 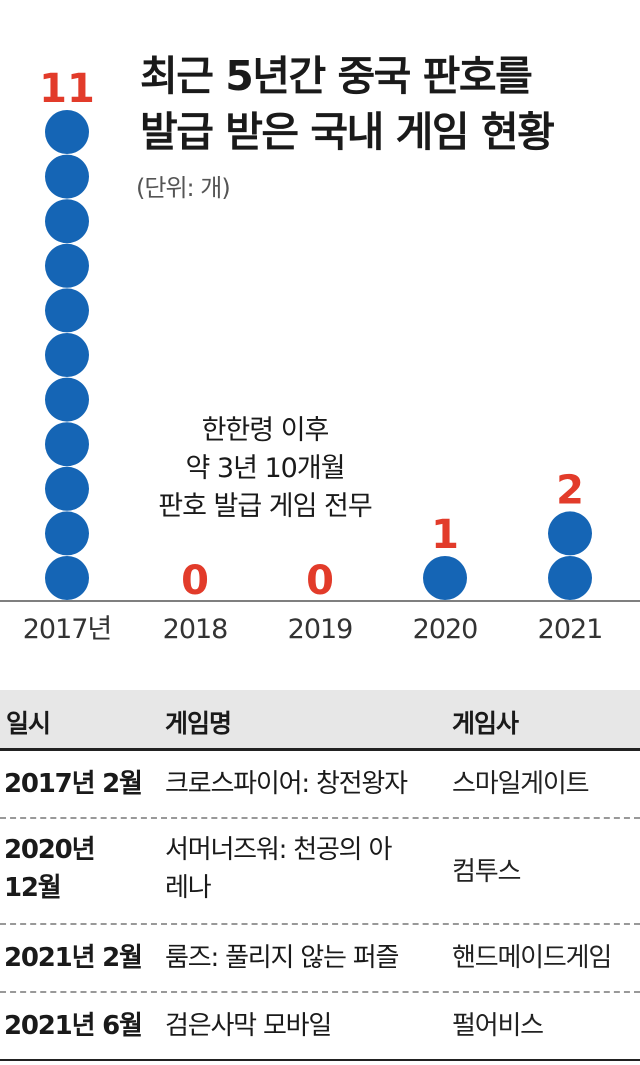 What do you see at coordinates (521, 784) in the screenshot?
I see `row-company: 스마일게이트` at bounding box center [521, 784].